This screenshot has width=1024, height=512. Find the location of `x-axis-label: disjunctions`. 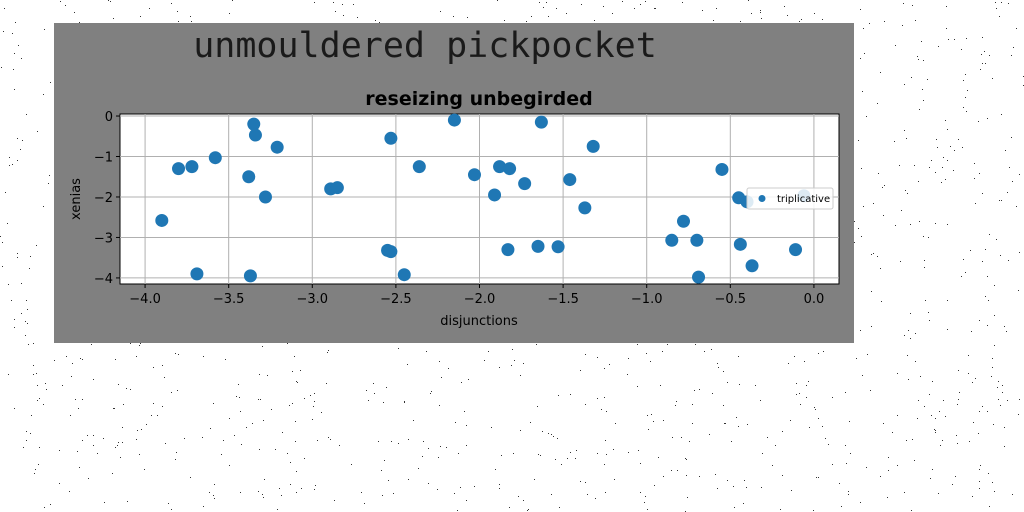

x-axis-label: disjunctions is located at coordinates (479, 321).